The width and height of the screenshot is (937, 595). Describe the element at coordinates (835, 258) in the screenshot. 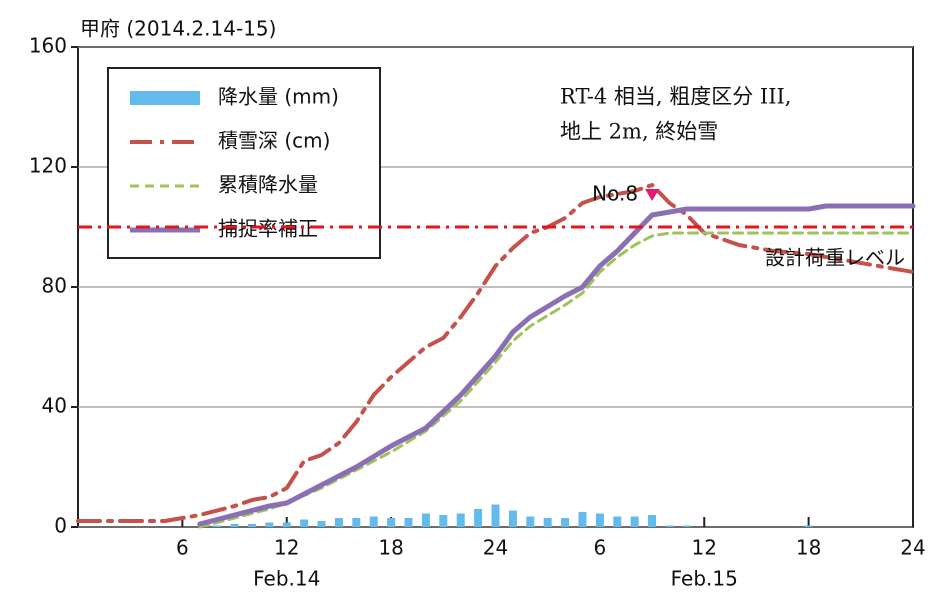

I see `reference-label: 設計荷重レベル` at that location.